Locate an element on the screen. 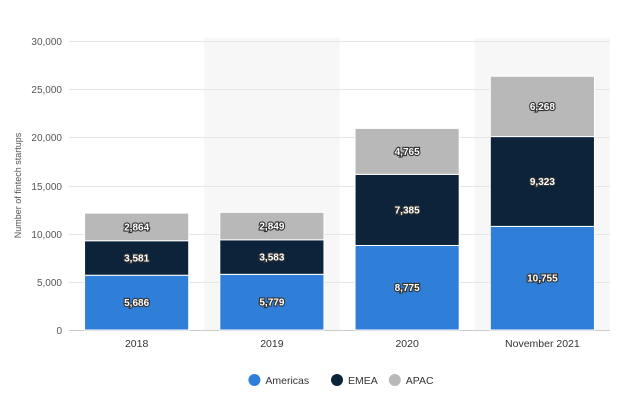 This screenshot has width=624, height=405. data-label: 2,849 is located at coordinates (271, 227).